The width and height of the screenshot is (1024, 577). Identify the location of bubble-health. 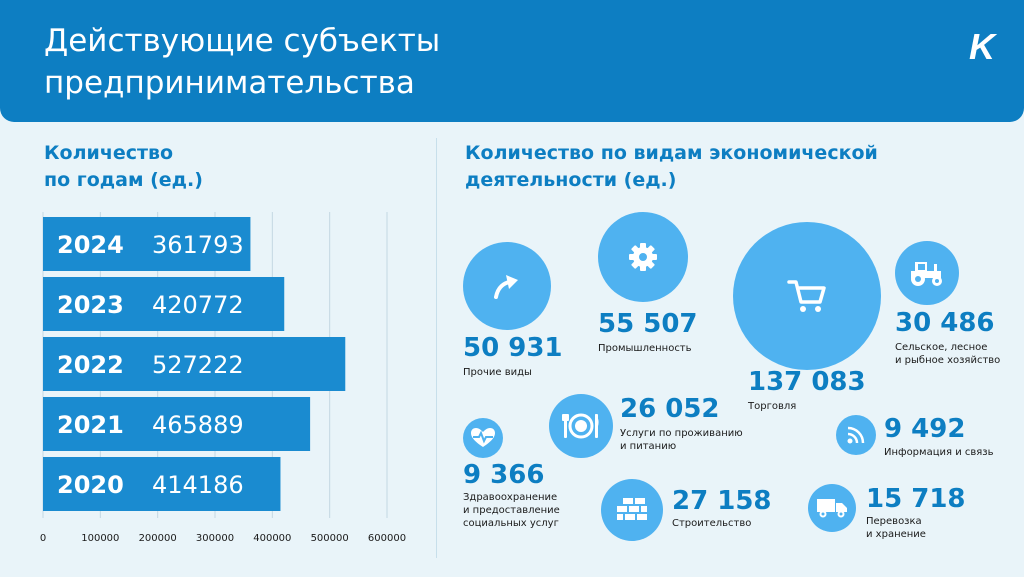
(483, 438).